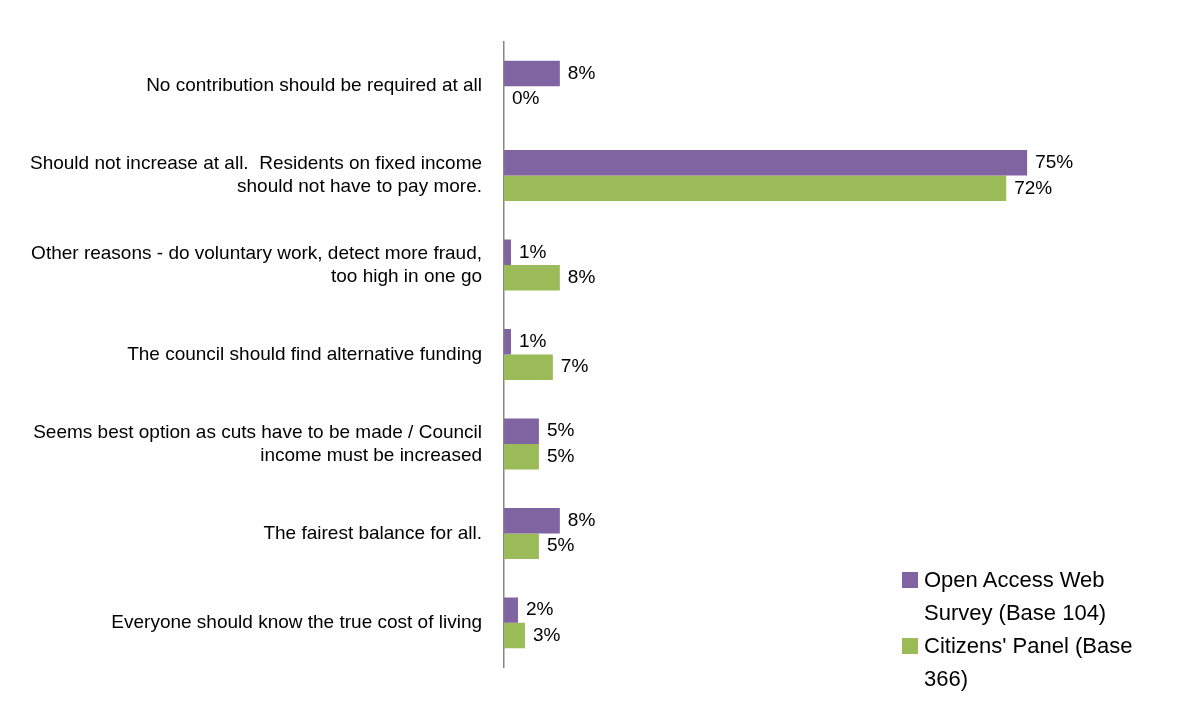 This screenshot has height=709, width=1180. What do you see at coordinates (256, 174) in the screenshot?
I see `y-tick-label: Should not increase at all. Residents on fixed income should not have to pay more.` at bounding box center [256, 174].